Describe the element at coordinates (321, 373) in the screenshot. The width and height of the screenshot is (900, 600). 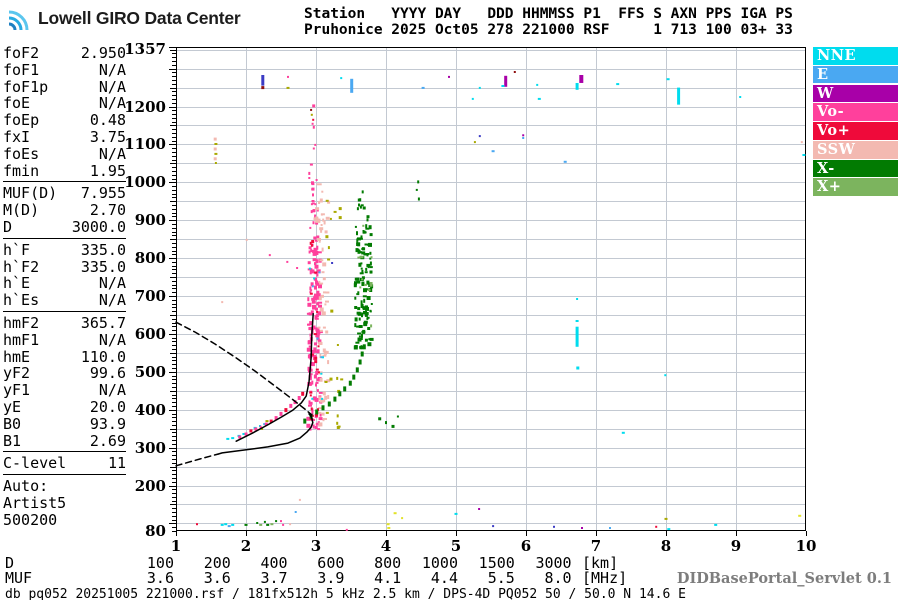
I see `echo-mark-cyan-flecks` at that location.